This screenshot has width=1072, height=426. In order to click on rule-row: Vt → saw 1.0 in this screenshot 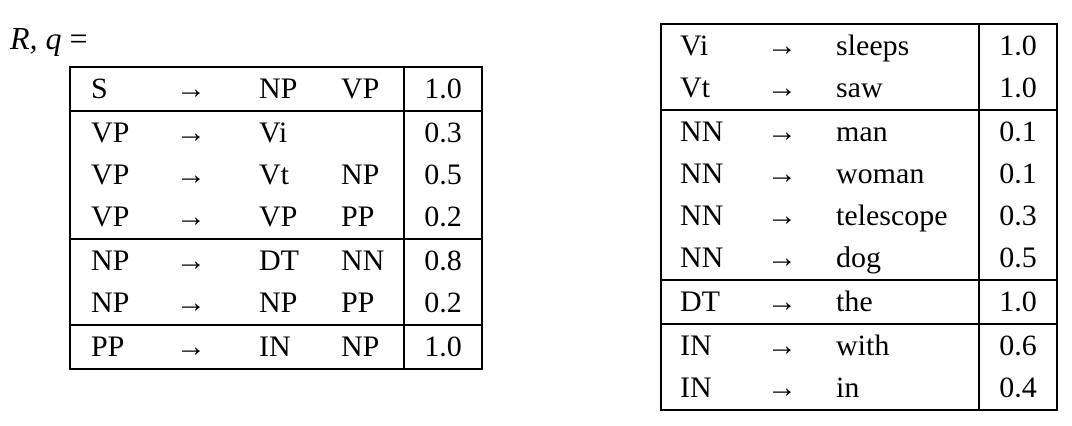, I will do `click(859, 88)`.